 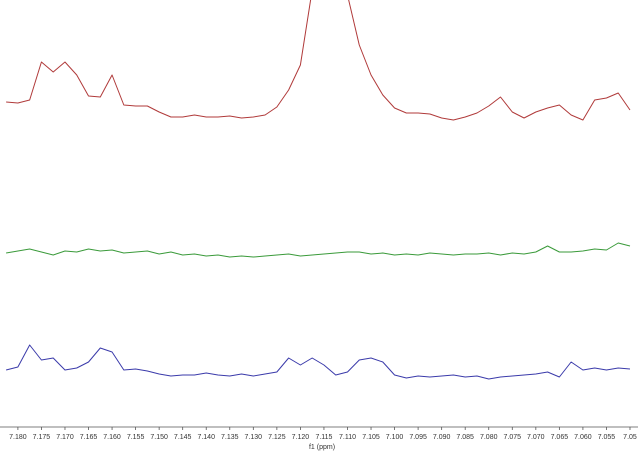 I want to click on x-tick-label: 7.160, so click(x=112, y=437).